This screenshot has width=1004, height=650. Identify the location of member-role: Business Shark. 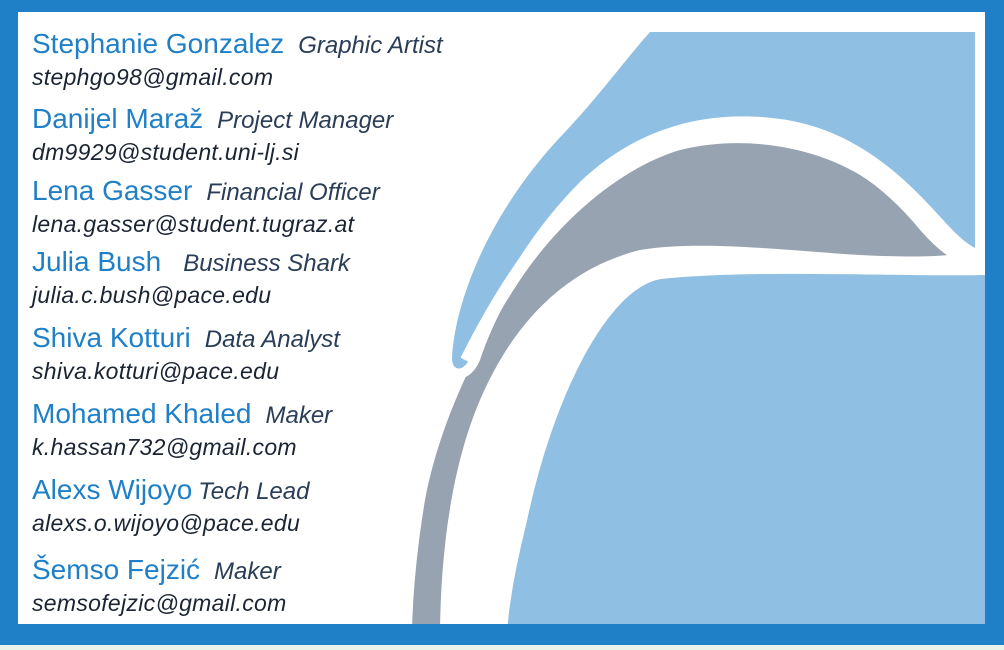
(266, 263).